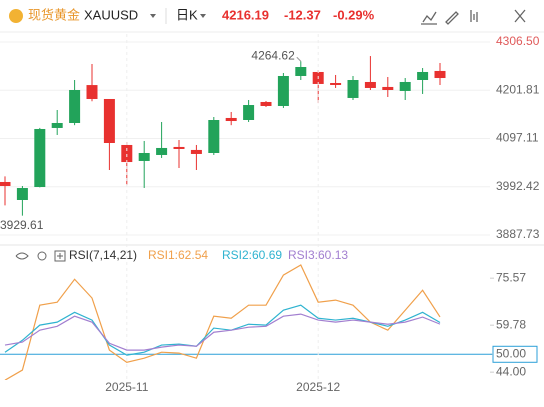 This screenshot has height=407, width=544. What do you see at coordinates (126, 387) in the screenshot?
I see `x-tick-label: 2025-11` at bounding box center [126, 387].